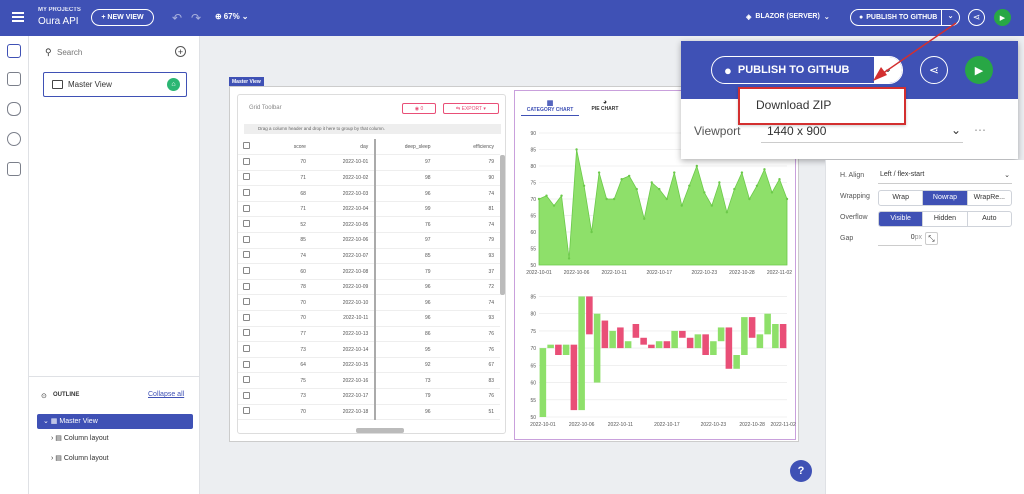 The height and width of the screenshot is (494, 1024). I want to click on run-button: ▶, so click(1002, 17).